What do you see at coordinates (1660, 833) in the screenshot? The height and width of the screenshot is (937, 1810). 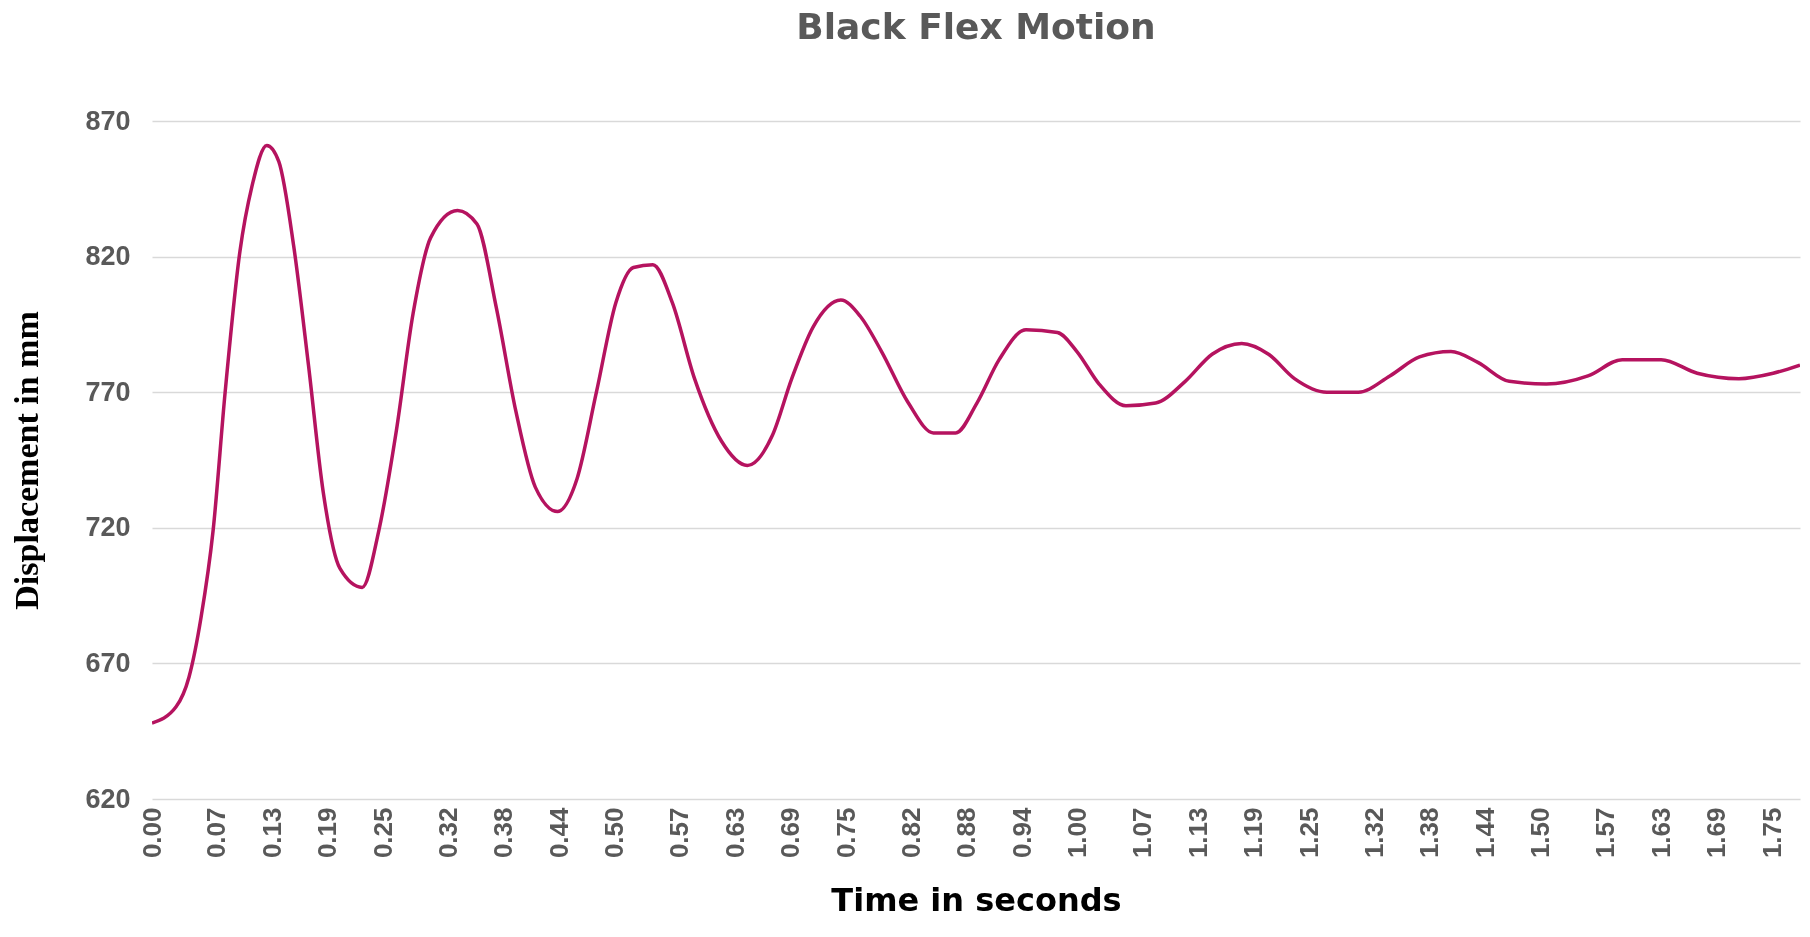 I see `x-tick-label: 1.63` at bounding box center [1660, 833].